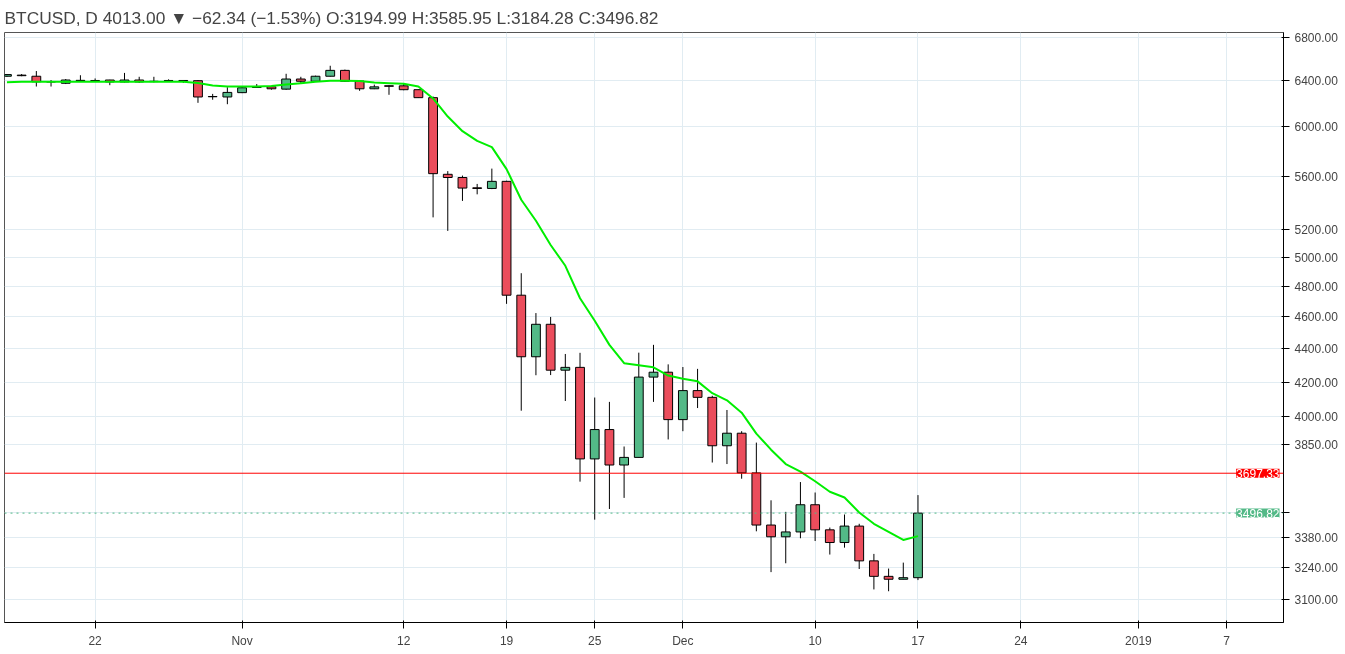 The image size is (1345, 654). What do you see at coordinates (1139, 640) in the screenshot?
I see `x-tick-label: 2019` at bounding box center [1139, 640].